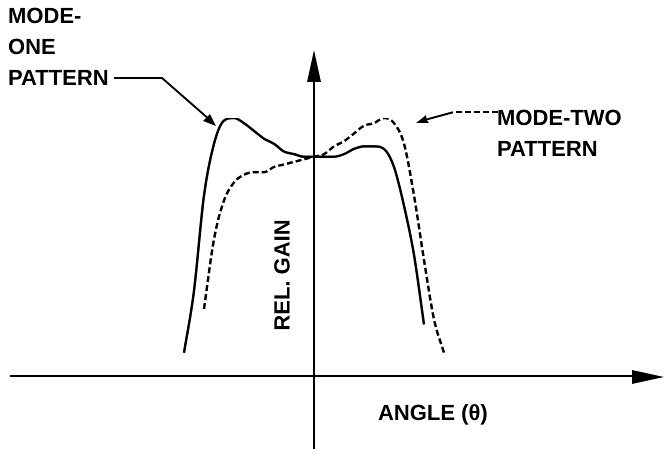  Describe the element at coordinates (282, 275) in the screenshot. I see `y-axis-title: REL. GAIN` at that location.